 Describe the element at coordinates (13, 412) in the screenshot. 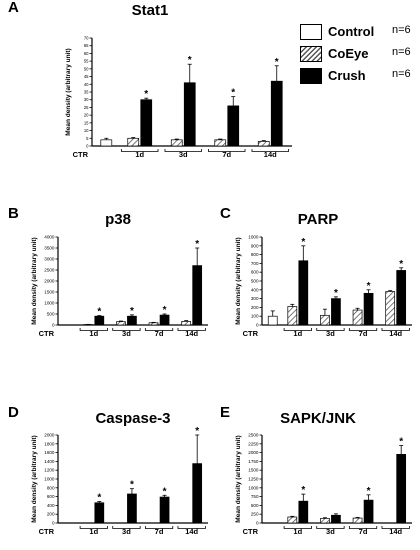

I see `panel-letter: D` at that location.